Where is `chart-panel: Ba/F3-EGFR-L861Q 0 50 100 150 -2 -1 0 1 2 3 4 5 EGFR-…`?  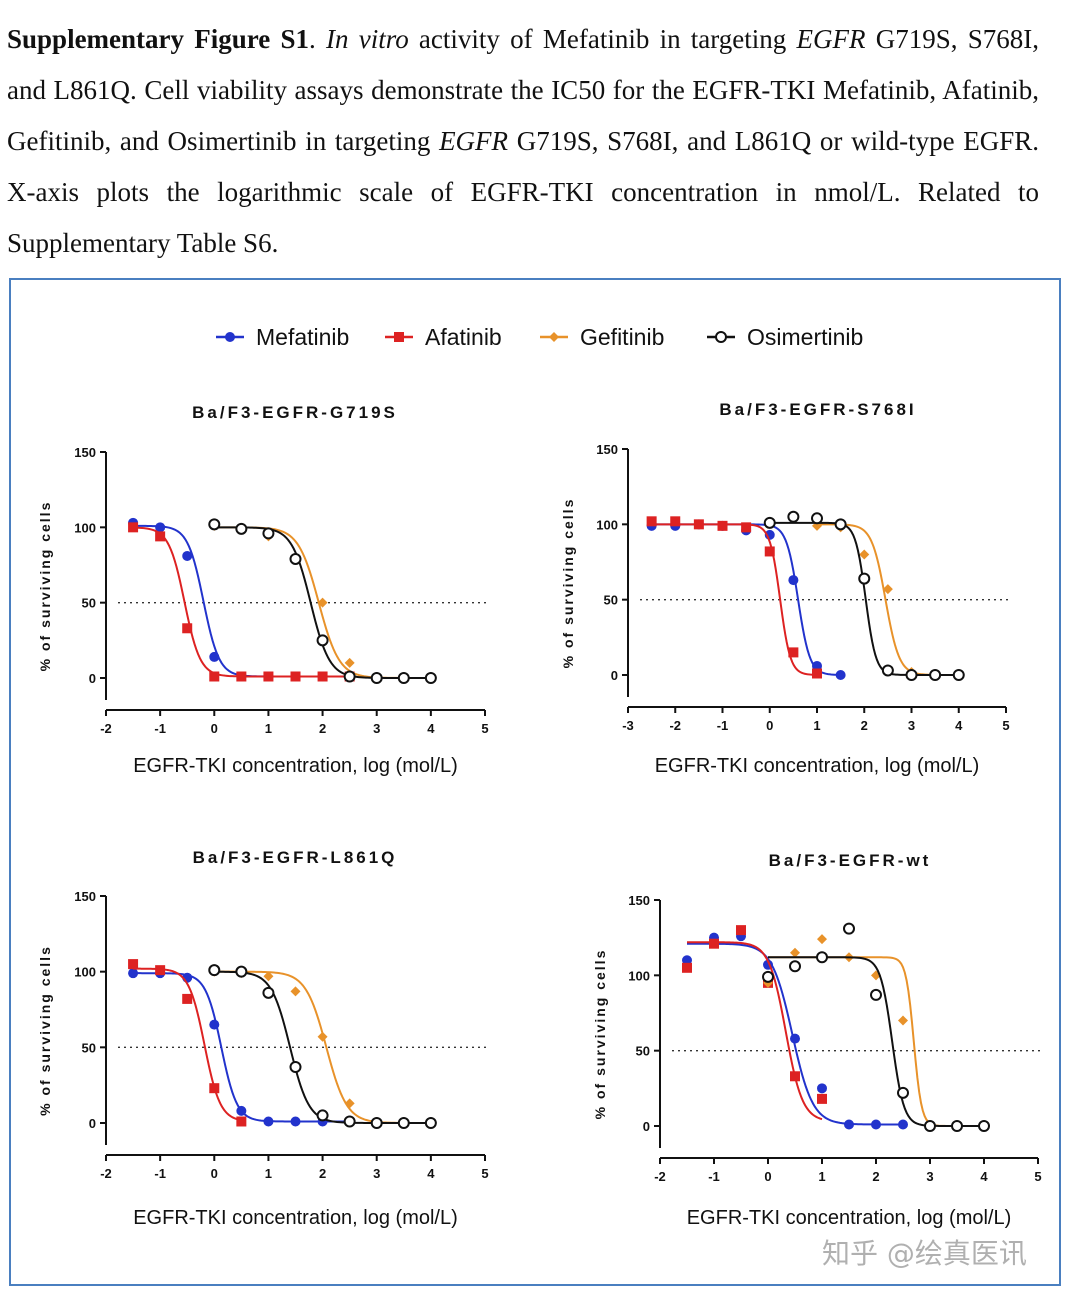 chart-panel: Ba/F3-EGFR-L861Q 0 50 100 150 -2 -1 0 1 2 3 4 5 EGFR-… is located at coordinates (263, 1038).